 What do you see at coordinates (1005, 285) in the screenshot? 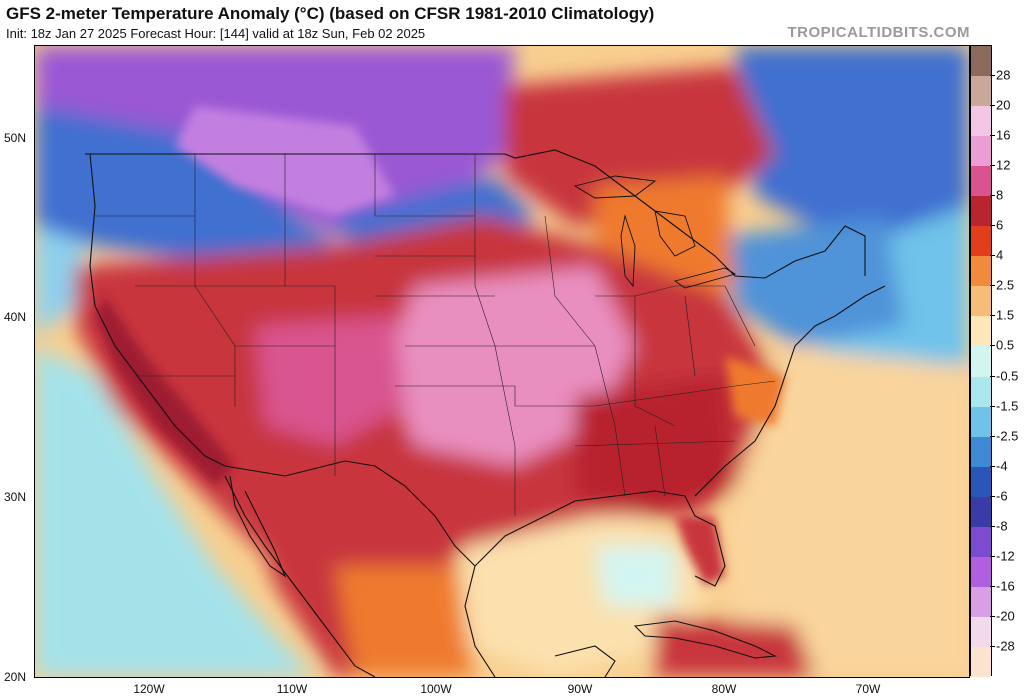
I see `colorbar-label: 2.5` at bounding box center [1005, 285].